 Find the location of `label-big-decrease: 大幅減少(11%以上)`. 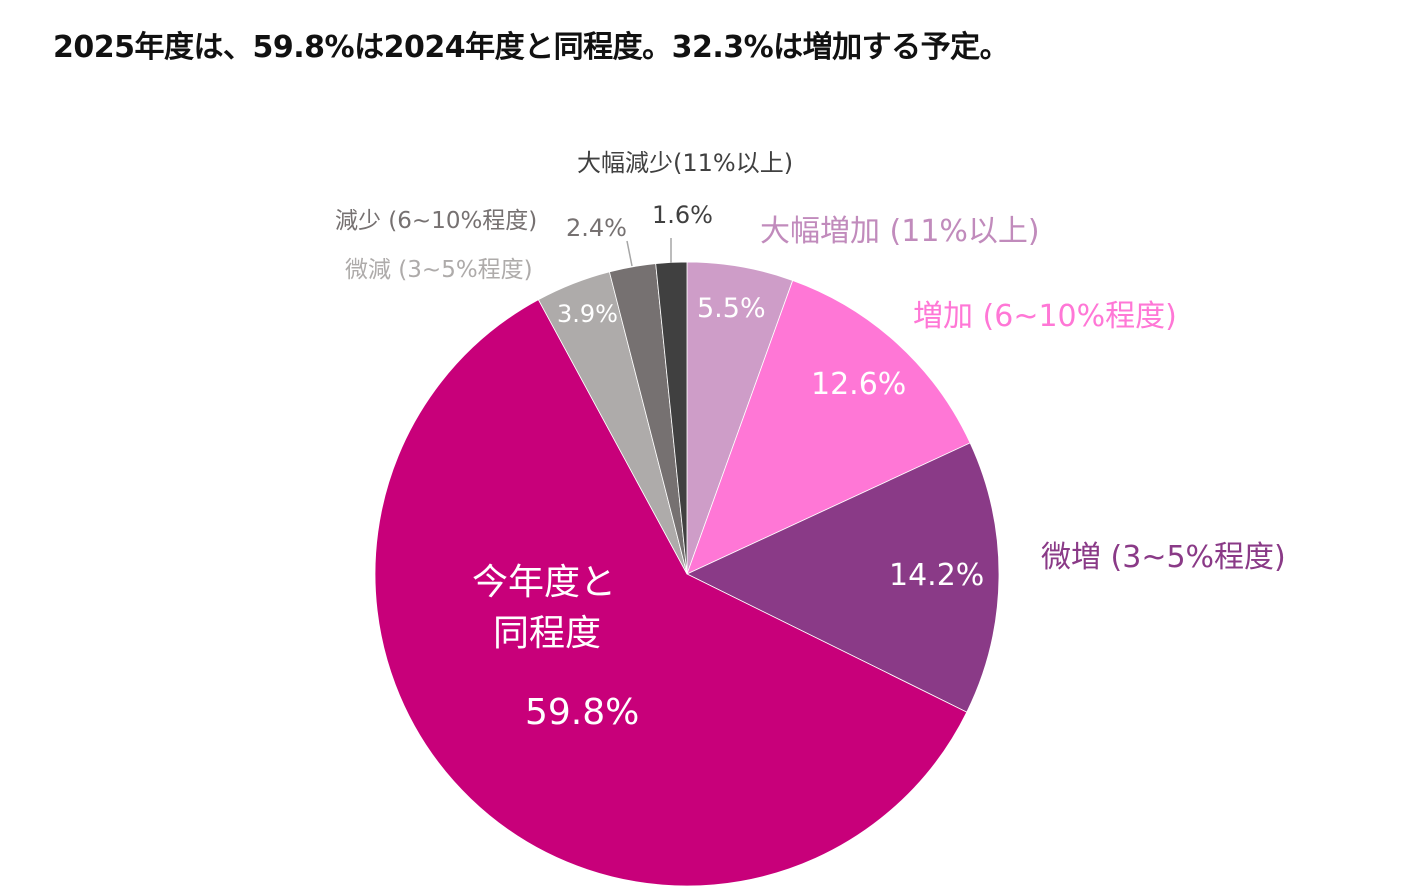

label-big-decrease: 大幅減少(11%以上) is located at coordinates (685, 163).